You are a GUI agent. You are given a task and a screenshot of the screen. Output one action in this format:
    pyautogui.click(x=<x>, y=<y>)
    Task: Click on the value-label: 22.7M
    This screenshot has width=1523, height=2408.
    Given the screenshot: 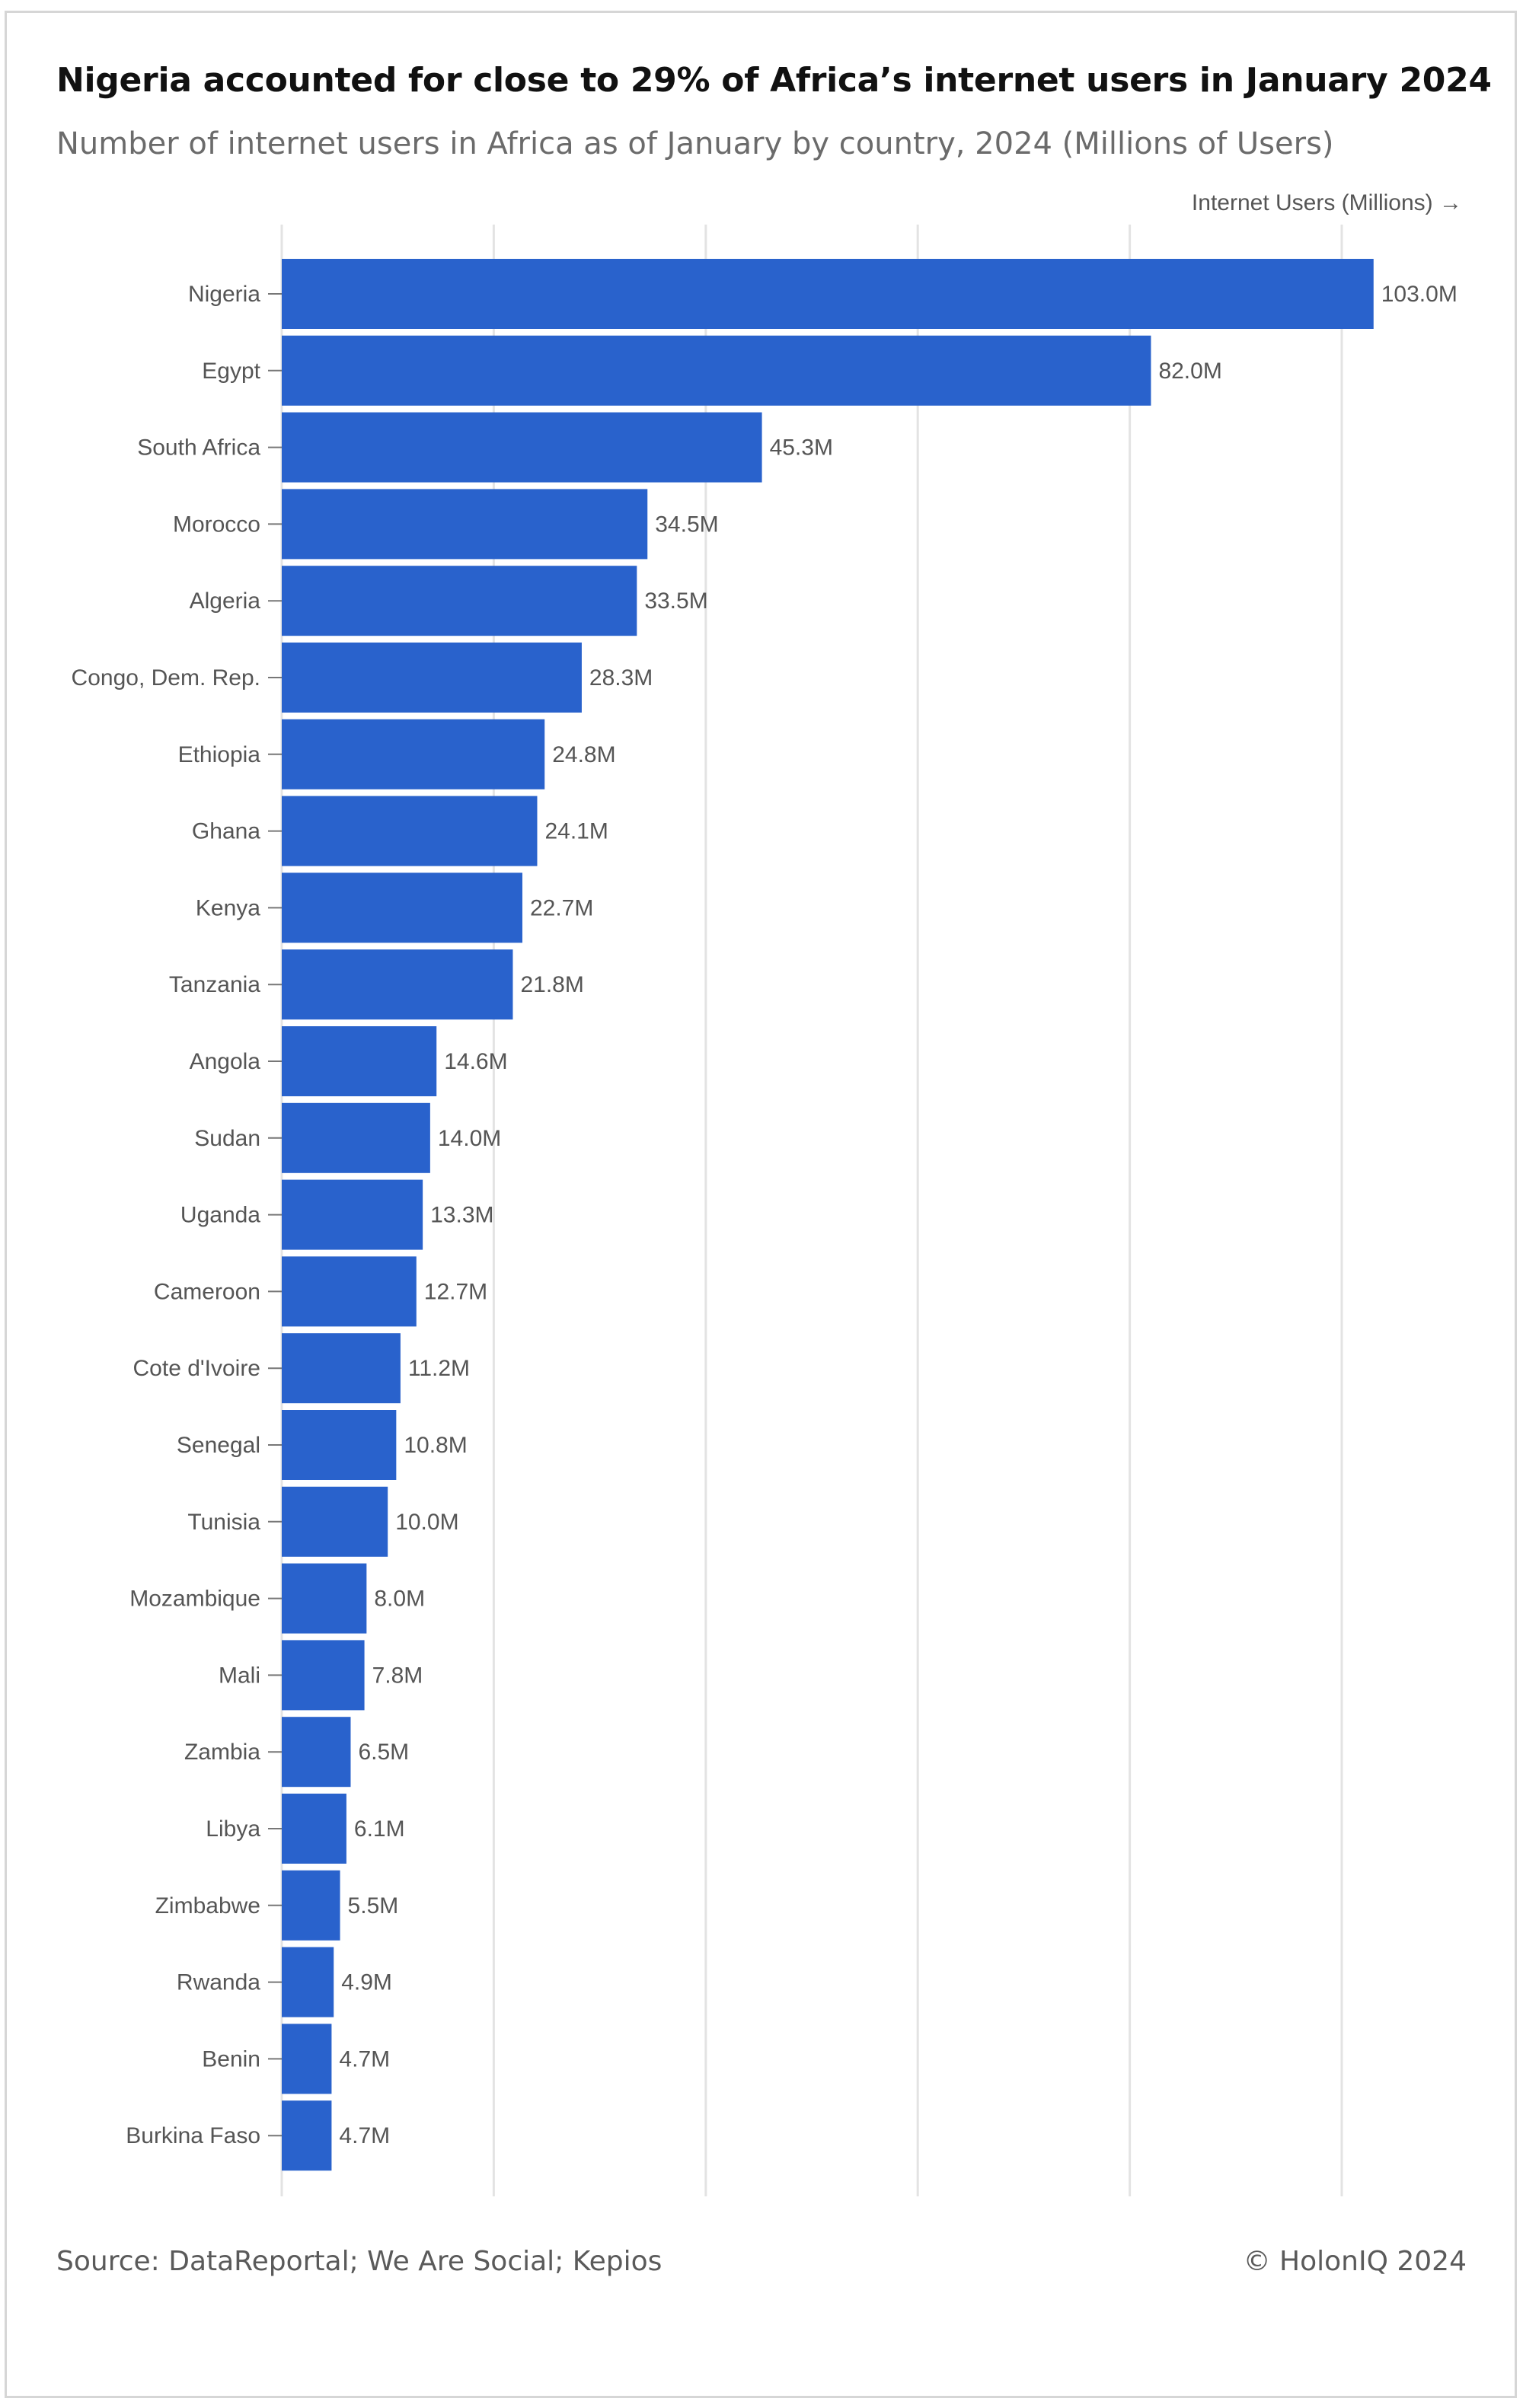 What is the action you would take?
    pyautogui.click(x=561, y=907)
    